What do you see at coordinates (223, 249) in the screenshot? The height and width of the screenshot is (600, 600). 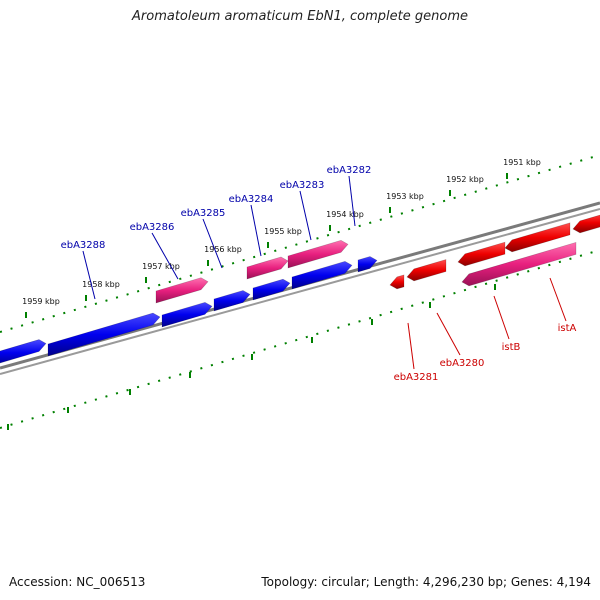 I see `tick-label: 1956 kbp` at bounding box center [223, 249].